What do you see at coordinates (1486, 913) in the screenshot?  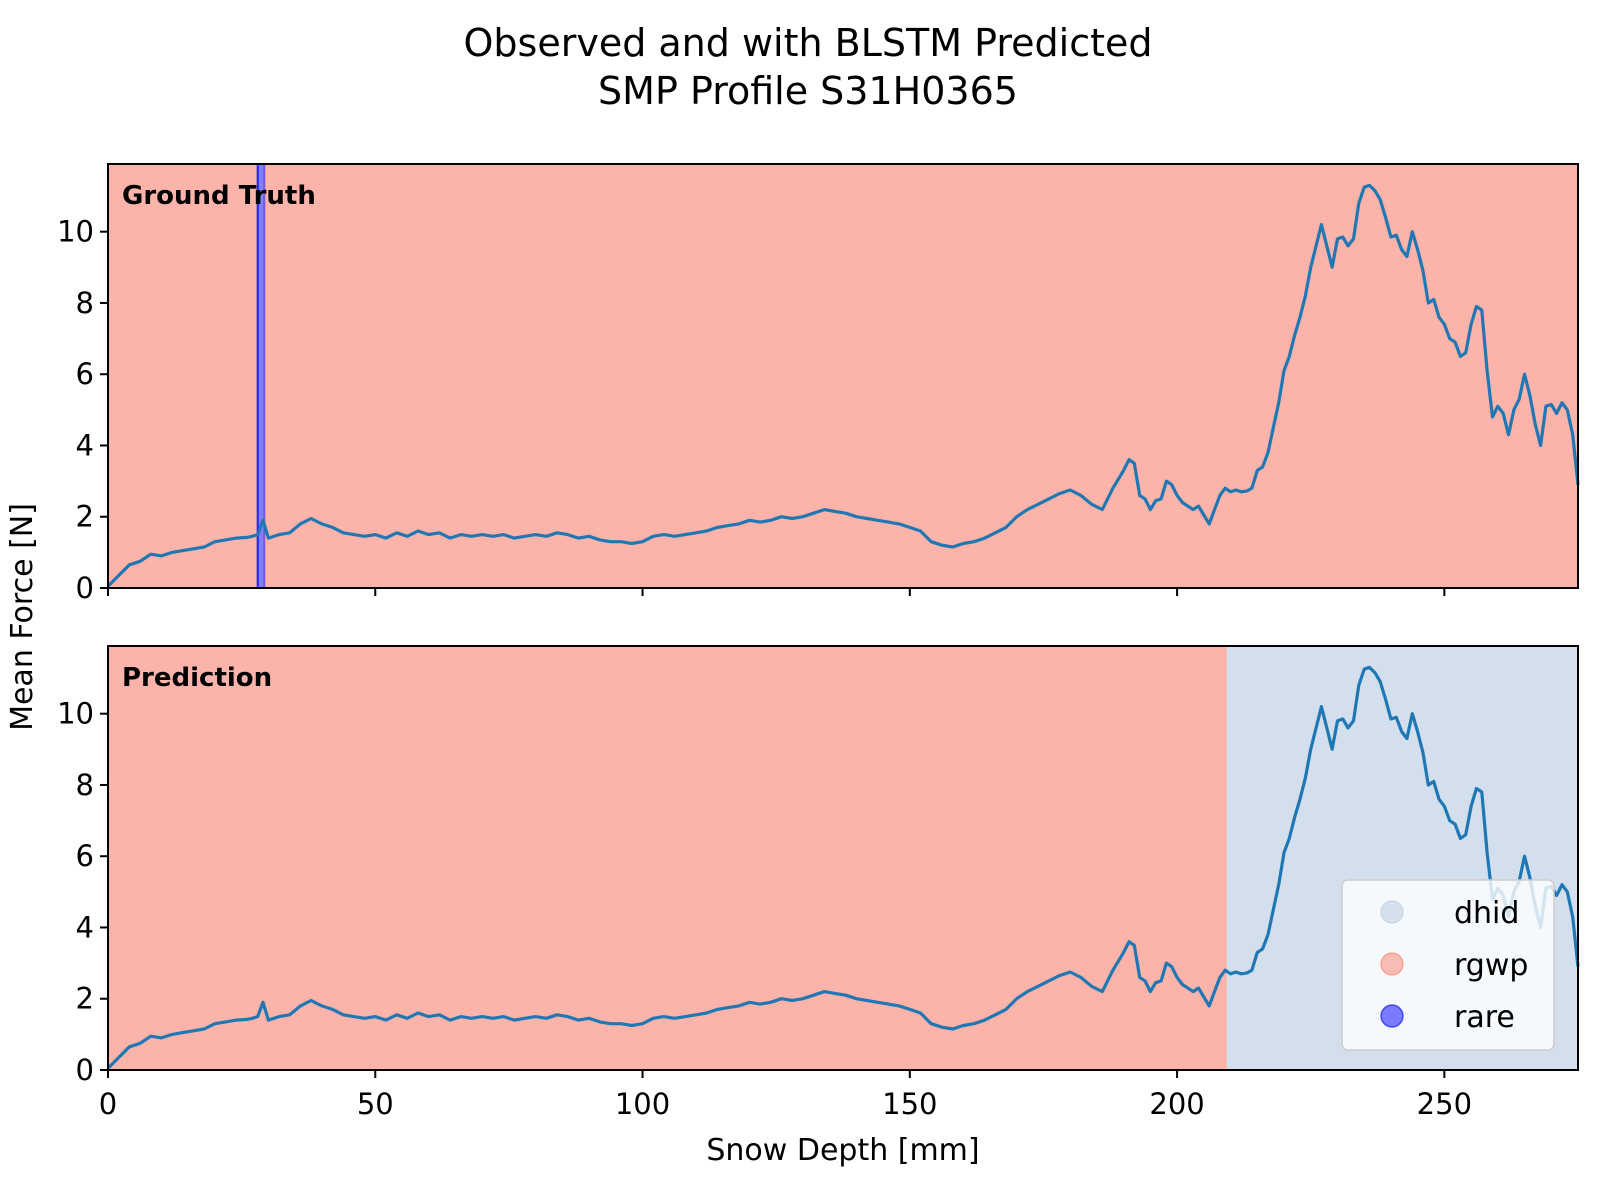 I see `legend-label-dhid: dhid` at bounding box center [1486, 913].